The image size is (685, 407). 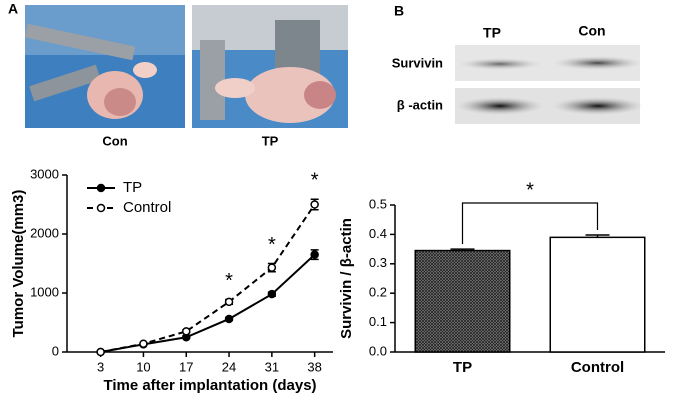 What do you see at coordinates (378, 233) in the screenshot?
I see `y-tick-label: 0.4` at bounding box center [378, 233].